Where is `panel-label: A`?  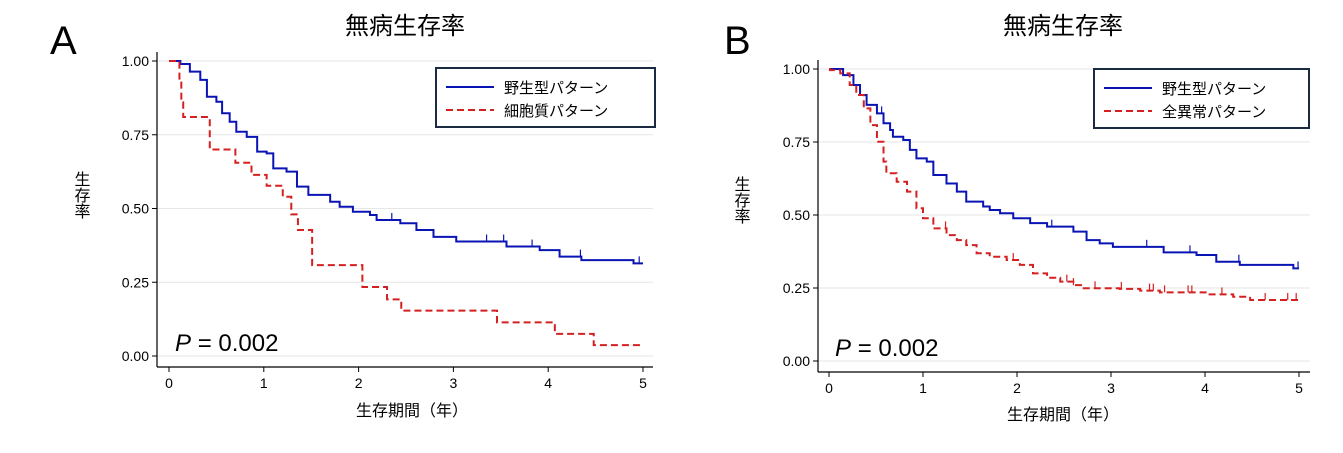
panel-label: A is located at coordinates (63, 41).